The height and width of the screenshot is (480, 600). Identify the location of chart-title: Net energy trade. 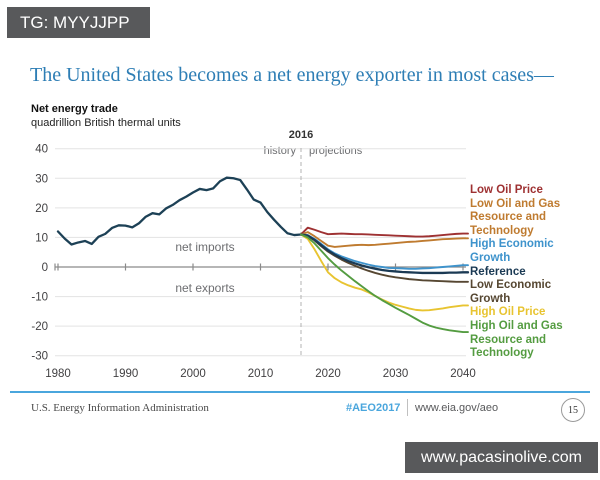
(74, 109).